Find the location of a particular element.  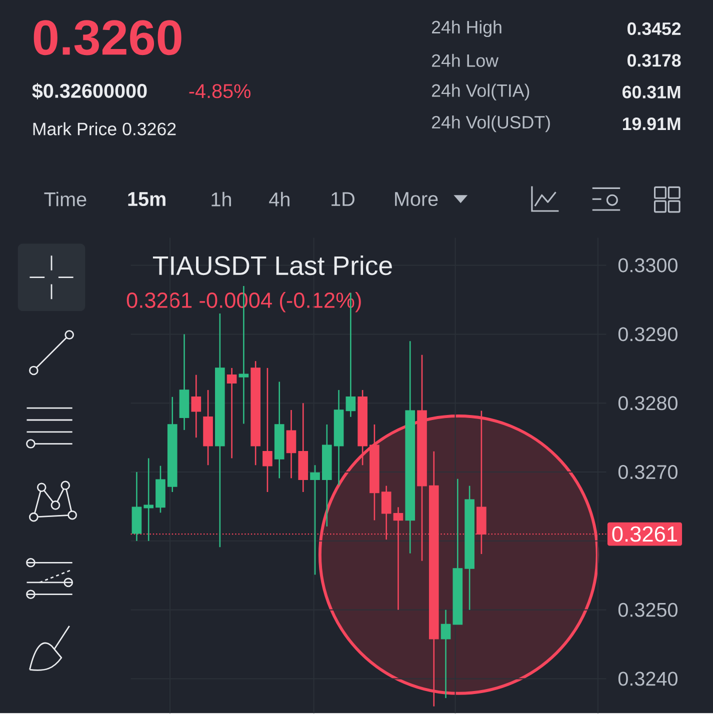

text: TIAUSDT Last Price is located at coordinates (272, 265).